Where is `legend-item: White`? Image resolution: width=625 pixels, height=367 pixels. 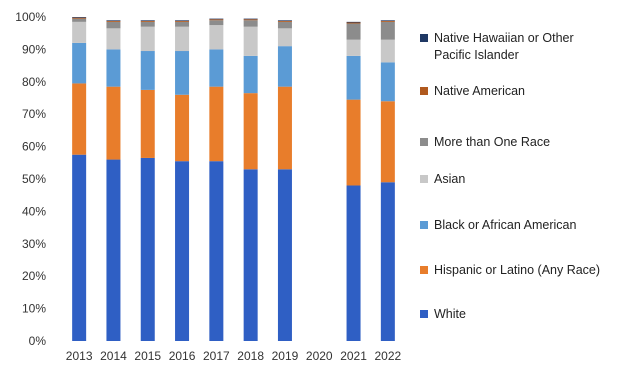
legend-item: White is located at coordinates (443, 314).